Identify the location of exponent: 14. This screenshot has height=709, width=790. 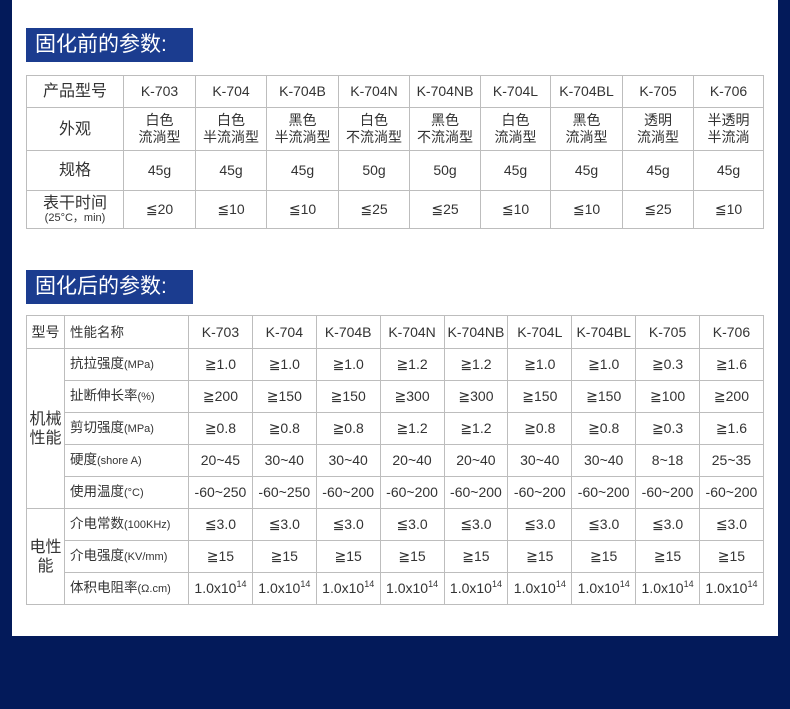
(688, 584).